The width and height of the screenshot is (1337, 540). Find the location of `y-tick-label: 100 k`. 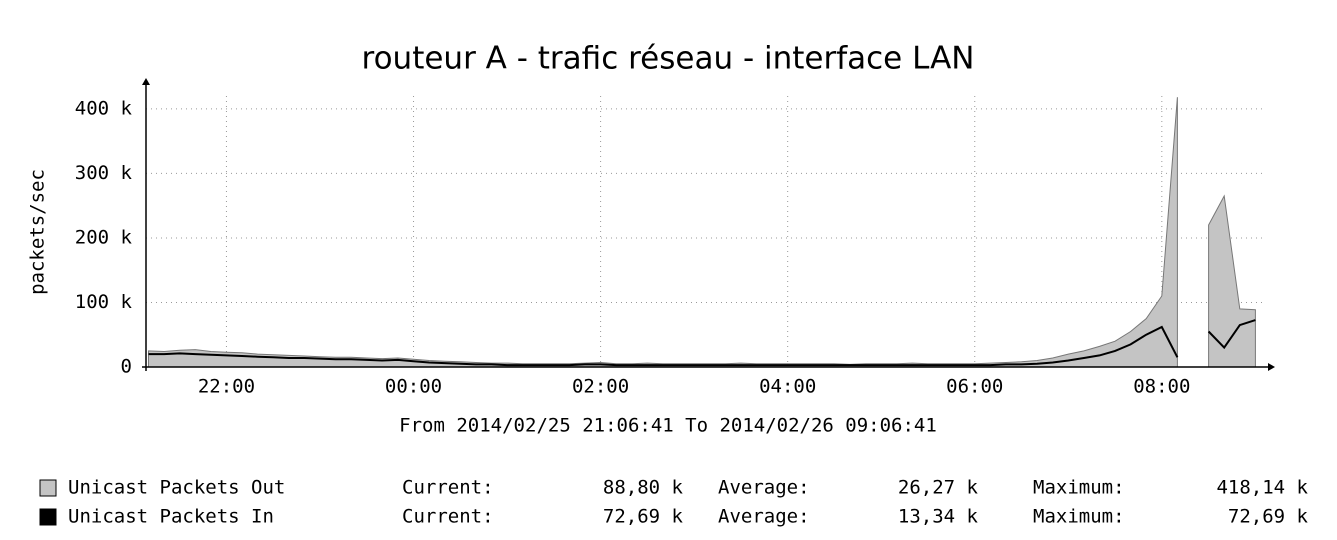

y-tick-label: 100 k is located at coordinates (104, 302).